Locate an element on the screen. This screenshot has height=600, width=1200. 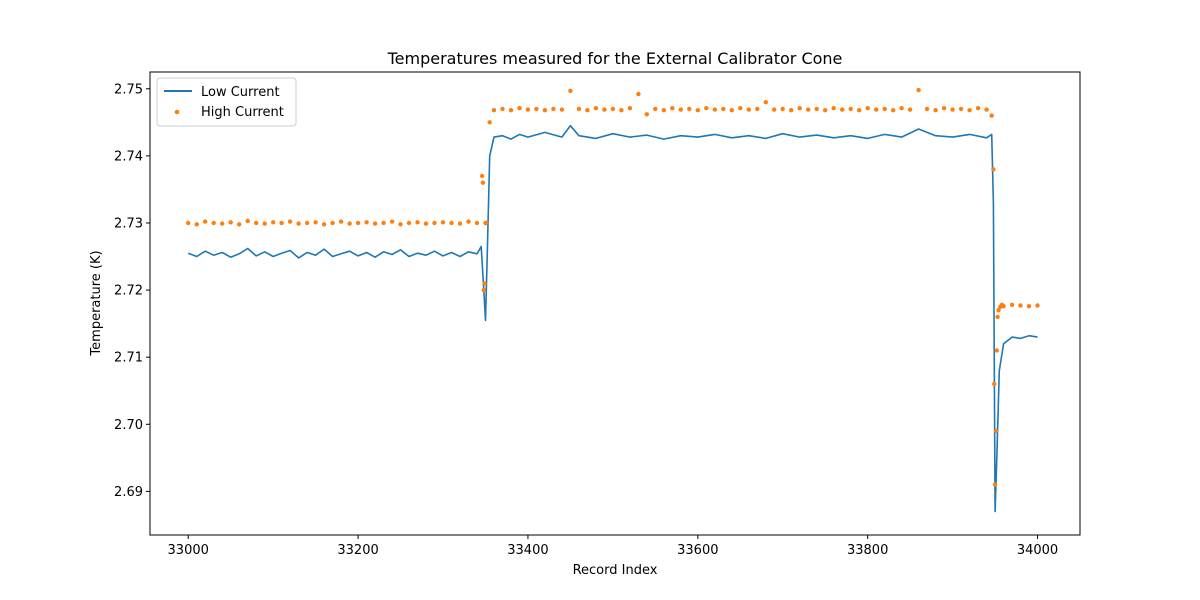
x-axis: 33000 33200 33400 33600 33800 34000 is located at coordinates (613, 546).